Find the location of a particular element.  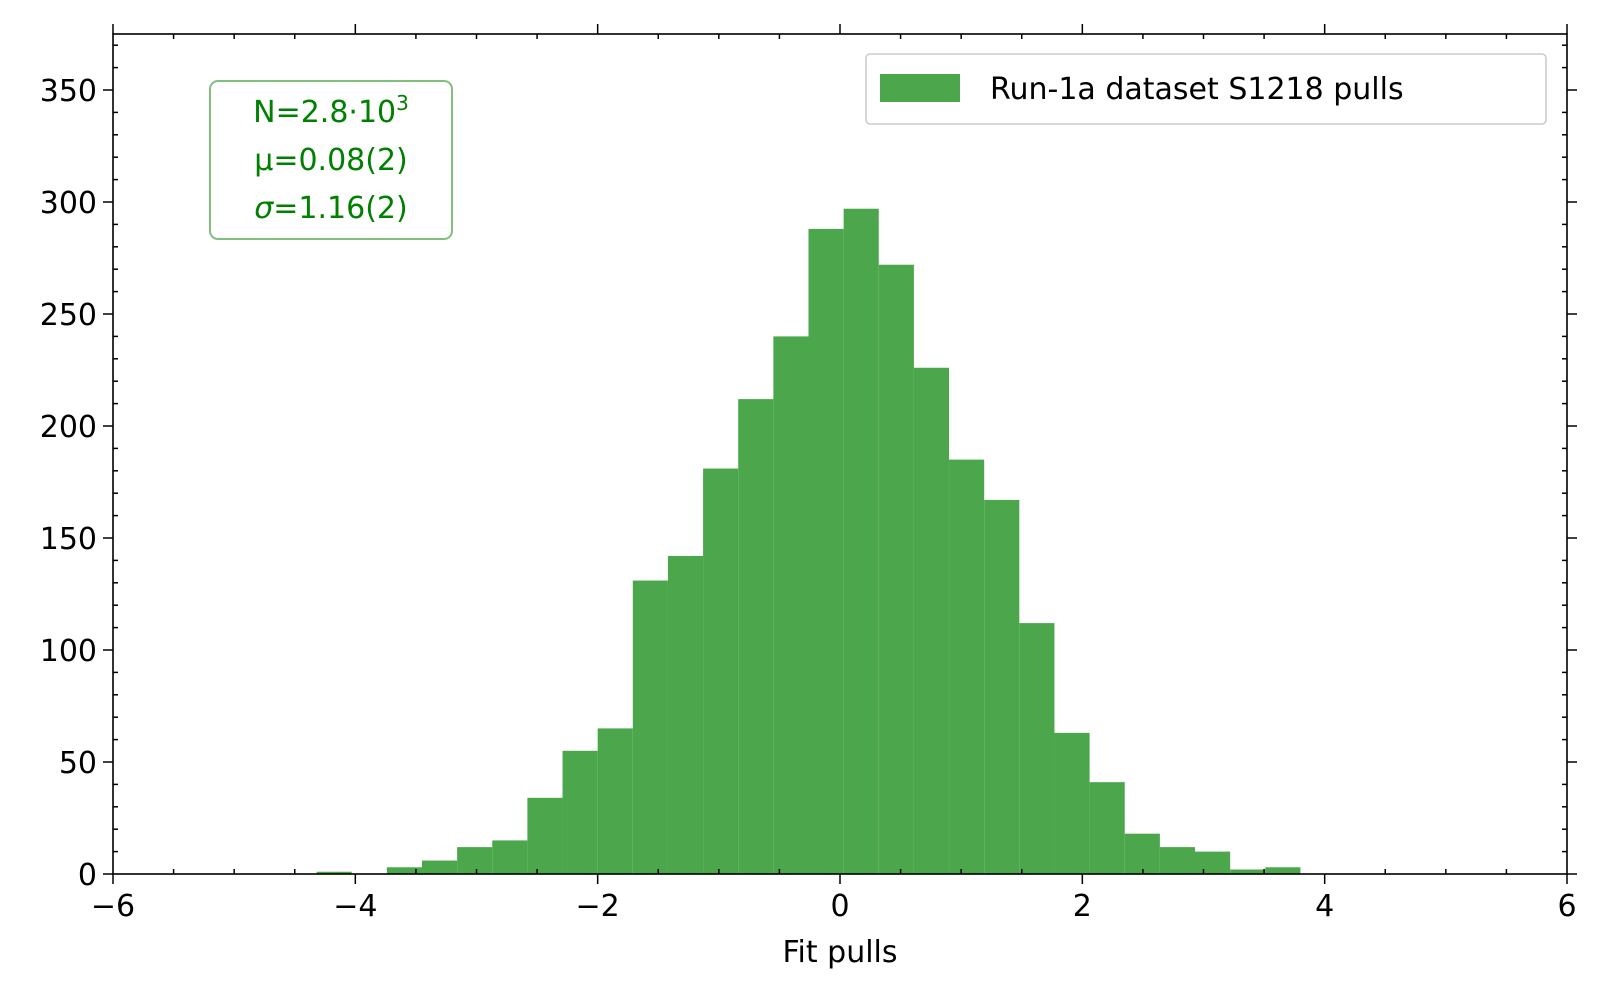

y-tick-label: 250 is located at coordinates (68, 315).